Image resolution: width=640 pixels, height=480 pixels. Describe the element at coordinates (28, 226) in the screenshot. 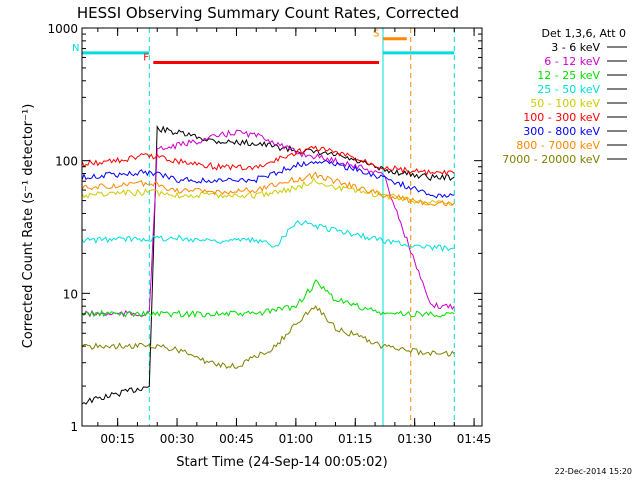

I see `y-axis-label: Corrected Count Rate (s⁻¹ detector⁻¹)` at that location.